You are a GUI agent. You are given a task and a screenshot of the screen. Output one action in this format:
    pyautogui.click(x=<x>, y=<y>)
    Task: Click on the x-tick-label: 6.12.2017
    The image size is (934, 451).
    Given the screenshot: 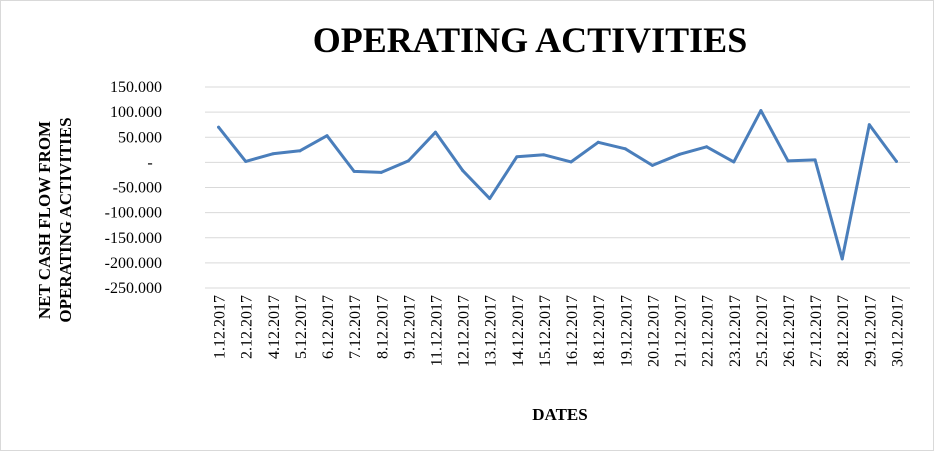 What is the action you would take?
    pyautogui.click(x=328, y=327)
    